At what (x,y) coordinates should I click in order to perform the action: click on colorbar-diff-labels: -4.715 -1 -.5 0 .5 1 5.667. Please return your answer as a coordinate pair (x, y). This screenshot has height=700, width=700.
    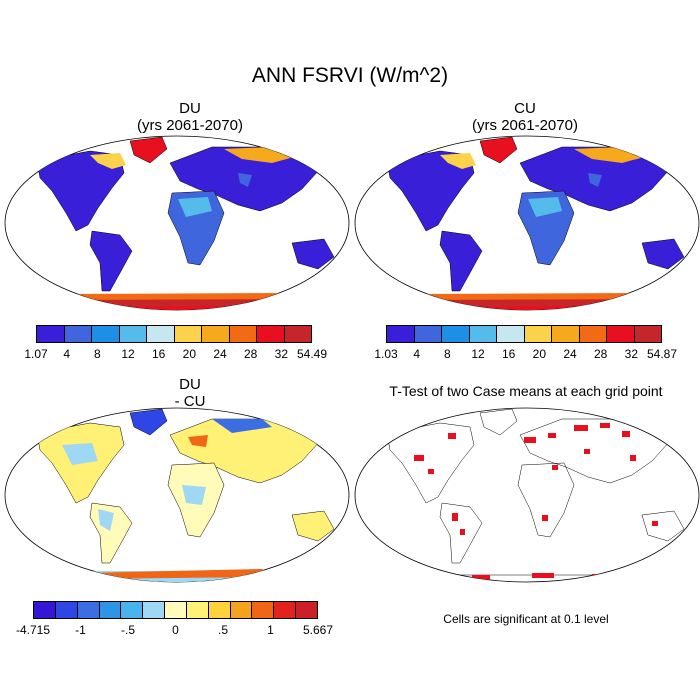
    Looking at the image, I should click on (174, 631).